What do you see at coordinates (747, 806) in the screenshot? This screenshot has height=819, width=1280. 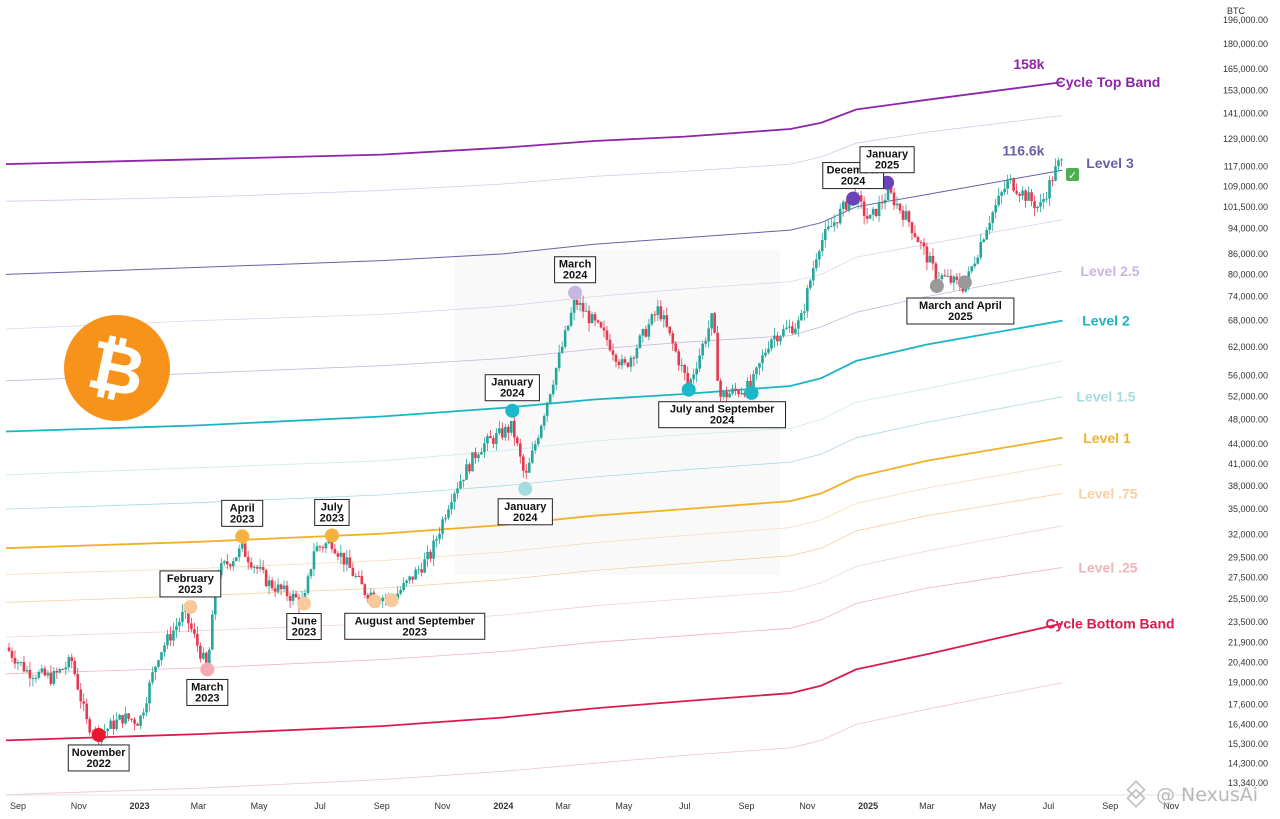 I see `x-tick-label: Sep` at bounding box center [747, 806].